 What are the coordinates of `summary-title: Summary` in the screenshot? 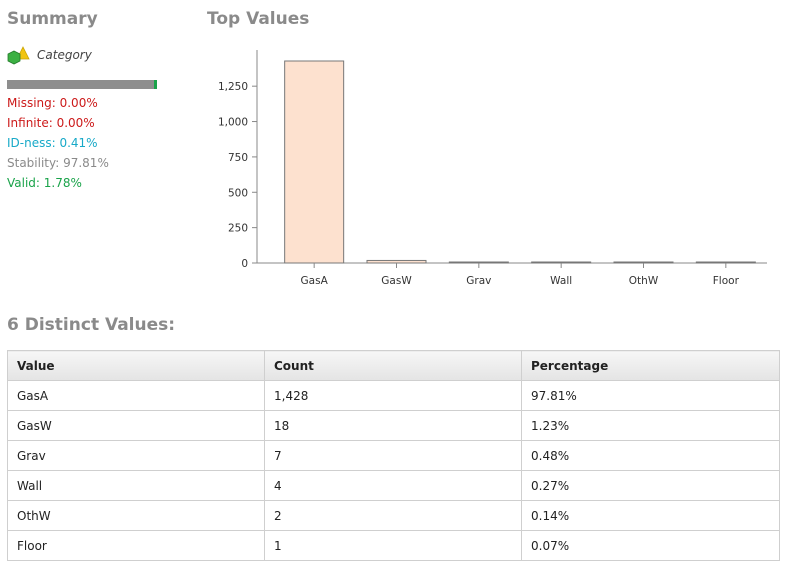 It's located at (52, 19).